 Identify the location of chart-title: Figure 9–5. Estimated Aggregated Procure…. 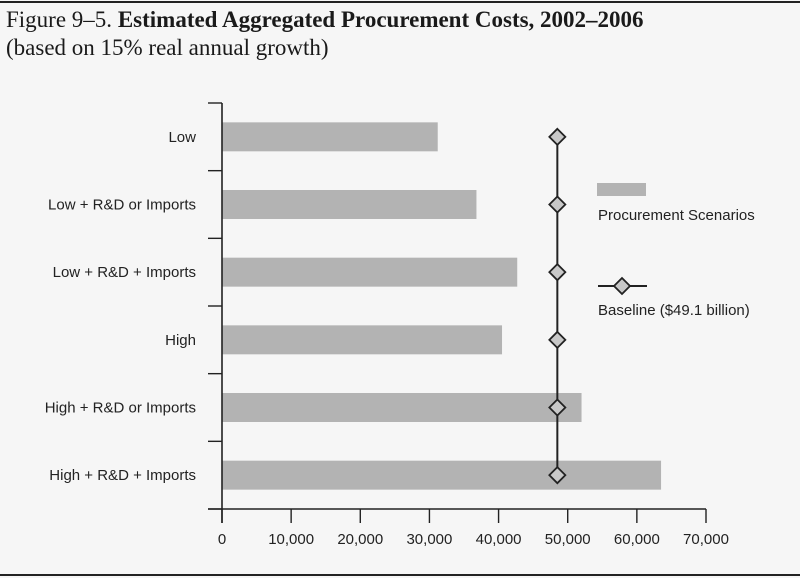
(401, 20).